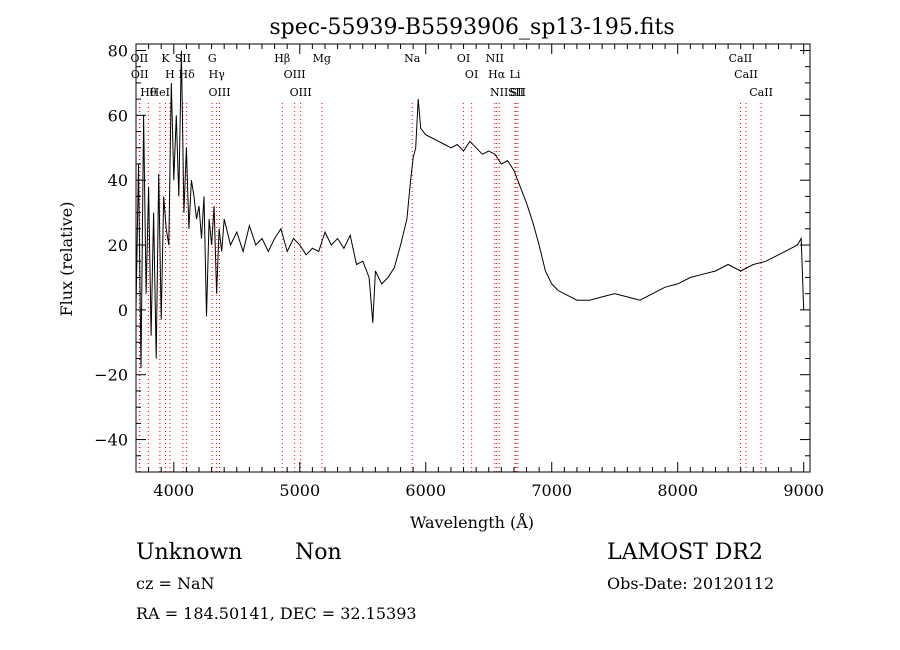 This screenshot has width=900, height=650. I want to click on line-label: G, so click(212, 58).